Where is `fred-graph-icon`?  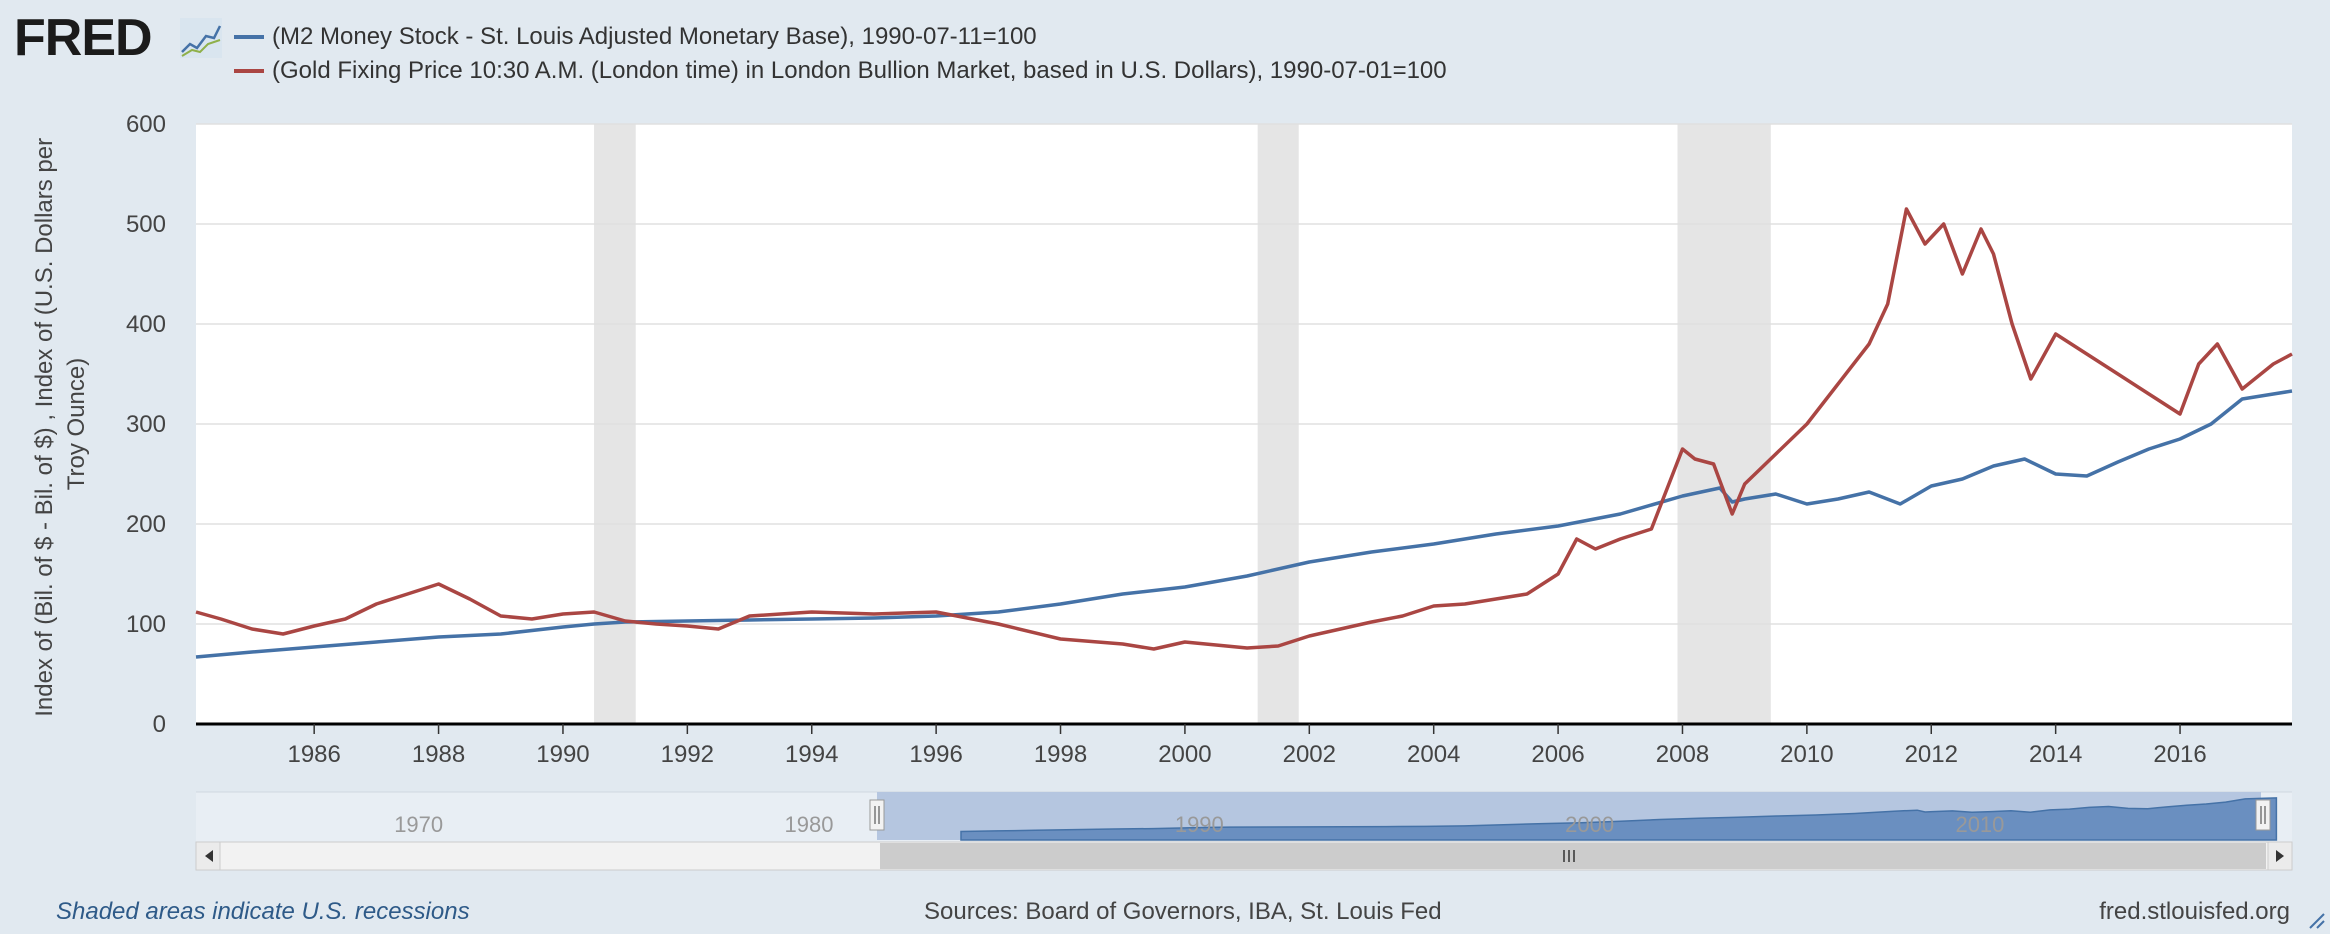
fred-graph-icon is located at coordinates (201, 38).